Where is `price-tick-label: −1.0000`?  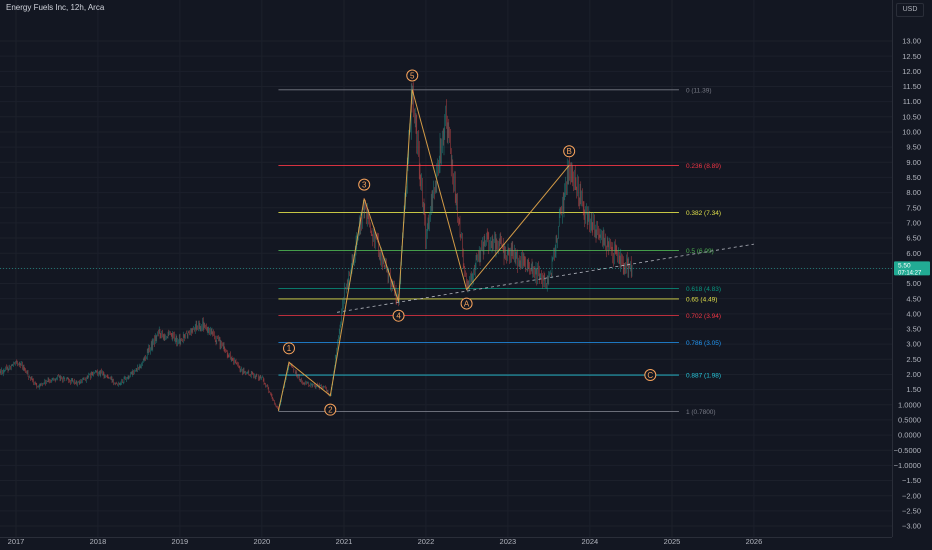
price-tick-label: −1.0000 is located at coordinates (907, 465).